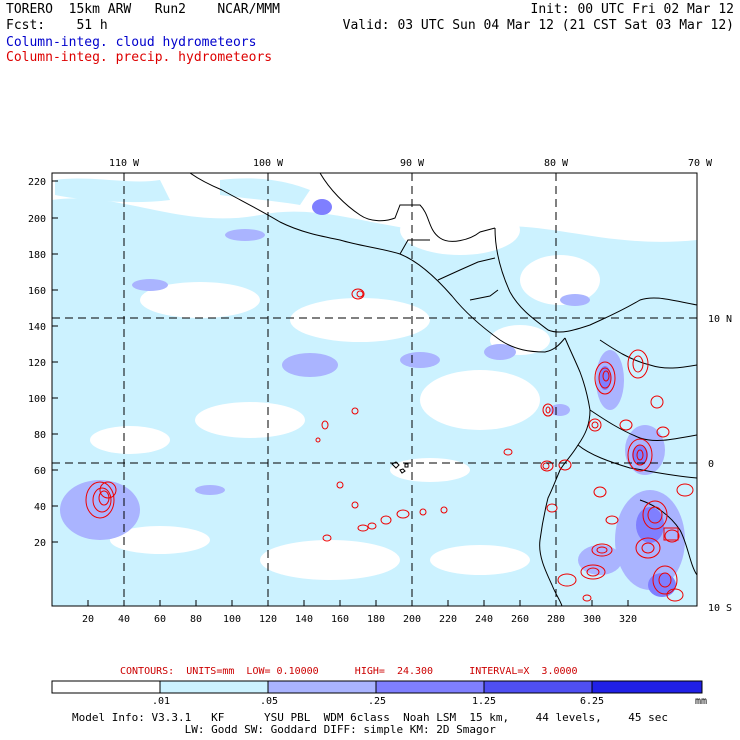 This screenshot has height=740, width=740. Describe the element at coordinates (268, 619) in the screenshot. I see `x-tick: 120` at that location.